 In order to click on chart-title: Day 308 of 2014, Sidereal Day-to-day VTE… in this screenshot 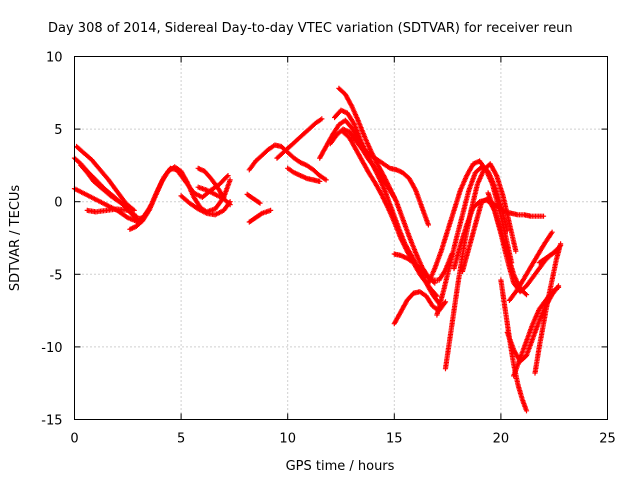, I will do `click(310, 28)`.